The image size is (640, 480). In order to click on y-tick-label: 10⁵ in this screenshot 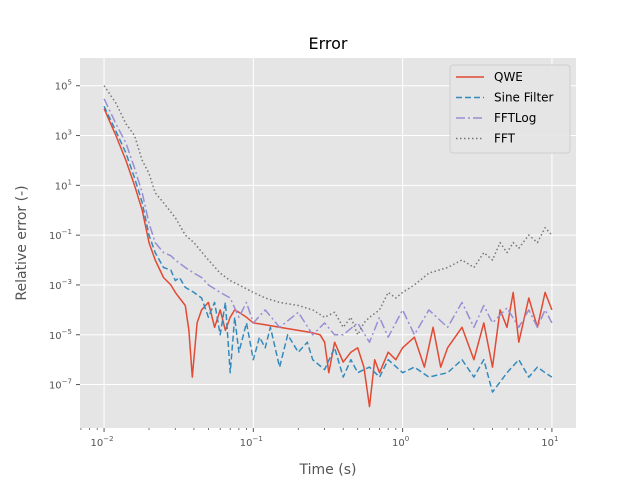, I will do `click(63, 86)`.